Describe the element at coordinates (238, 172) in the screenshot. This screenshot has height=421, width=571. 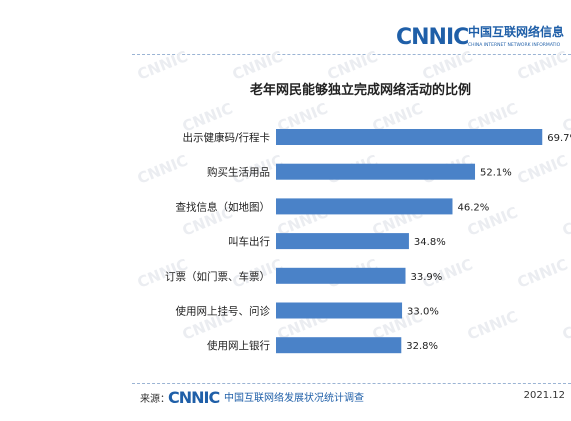
I see `category-label: 购买生活用品` at that location.